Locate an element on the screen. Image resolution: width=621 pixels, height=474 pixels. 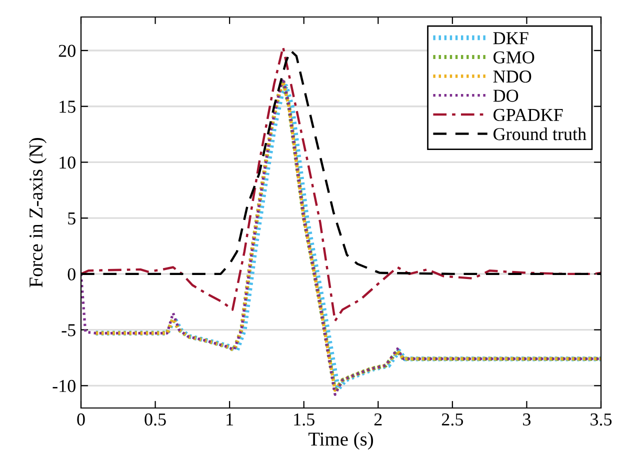
x-tick-label: 1 is located at coordinates (229, 419).